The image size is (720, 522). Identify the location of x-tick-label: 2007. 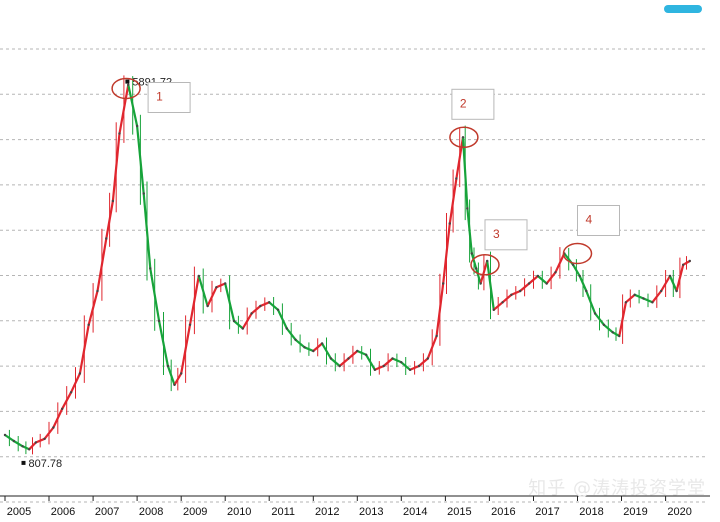
(107, 512).